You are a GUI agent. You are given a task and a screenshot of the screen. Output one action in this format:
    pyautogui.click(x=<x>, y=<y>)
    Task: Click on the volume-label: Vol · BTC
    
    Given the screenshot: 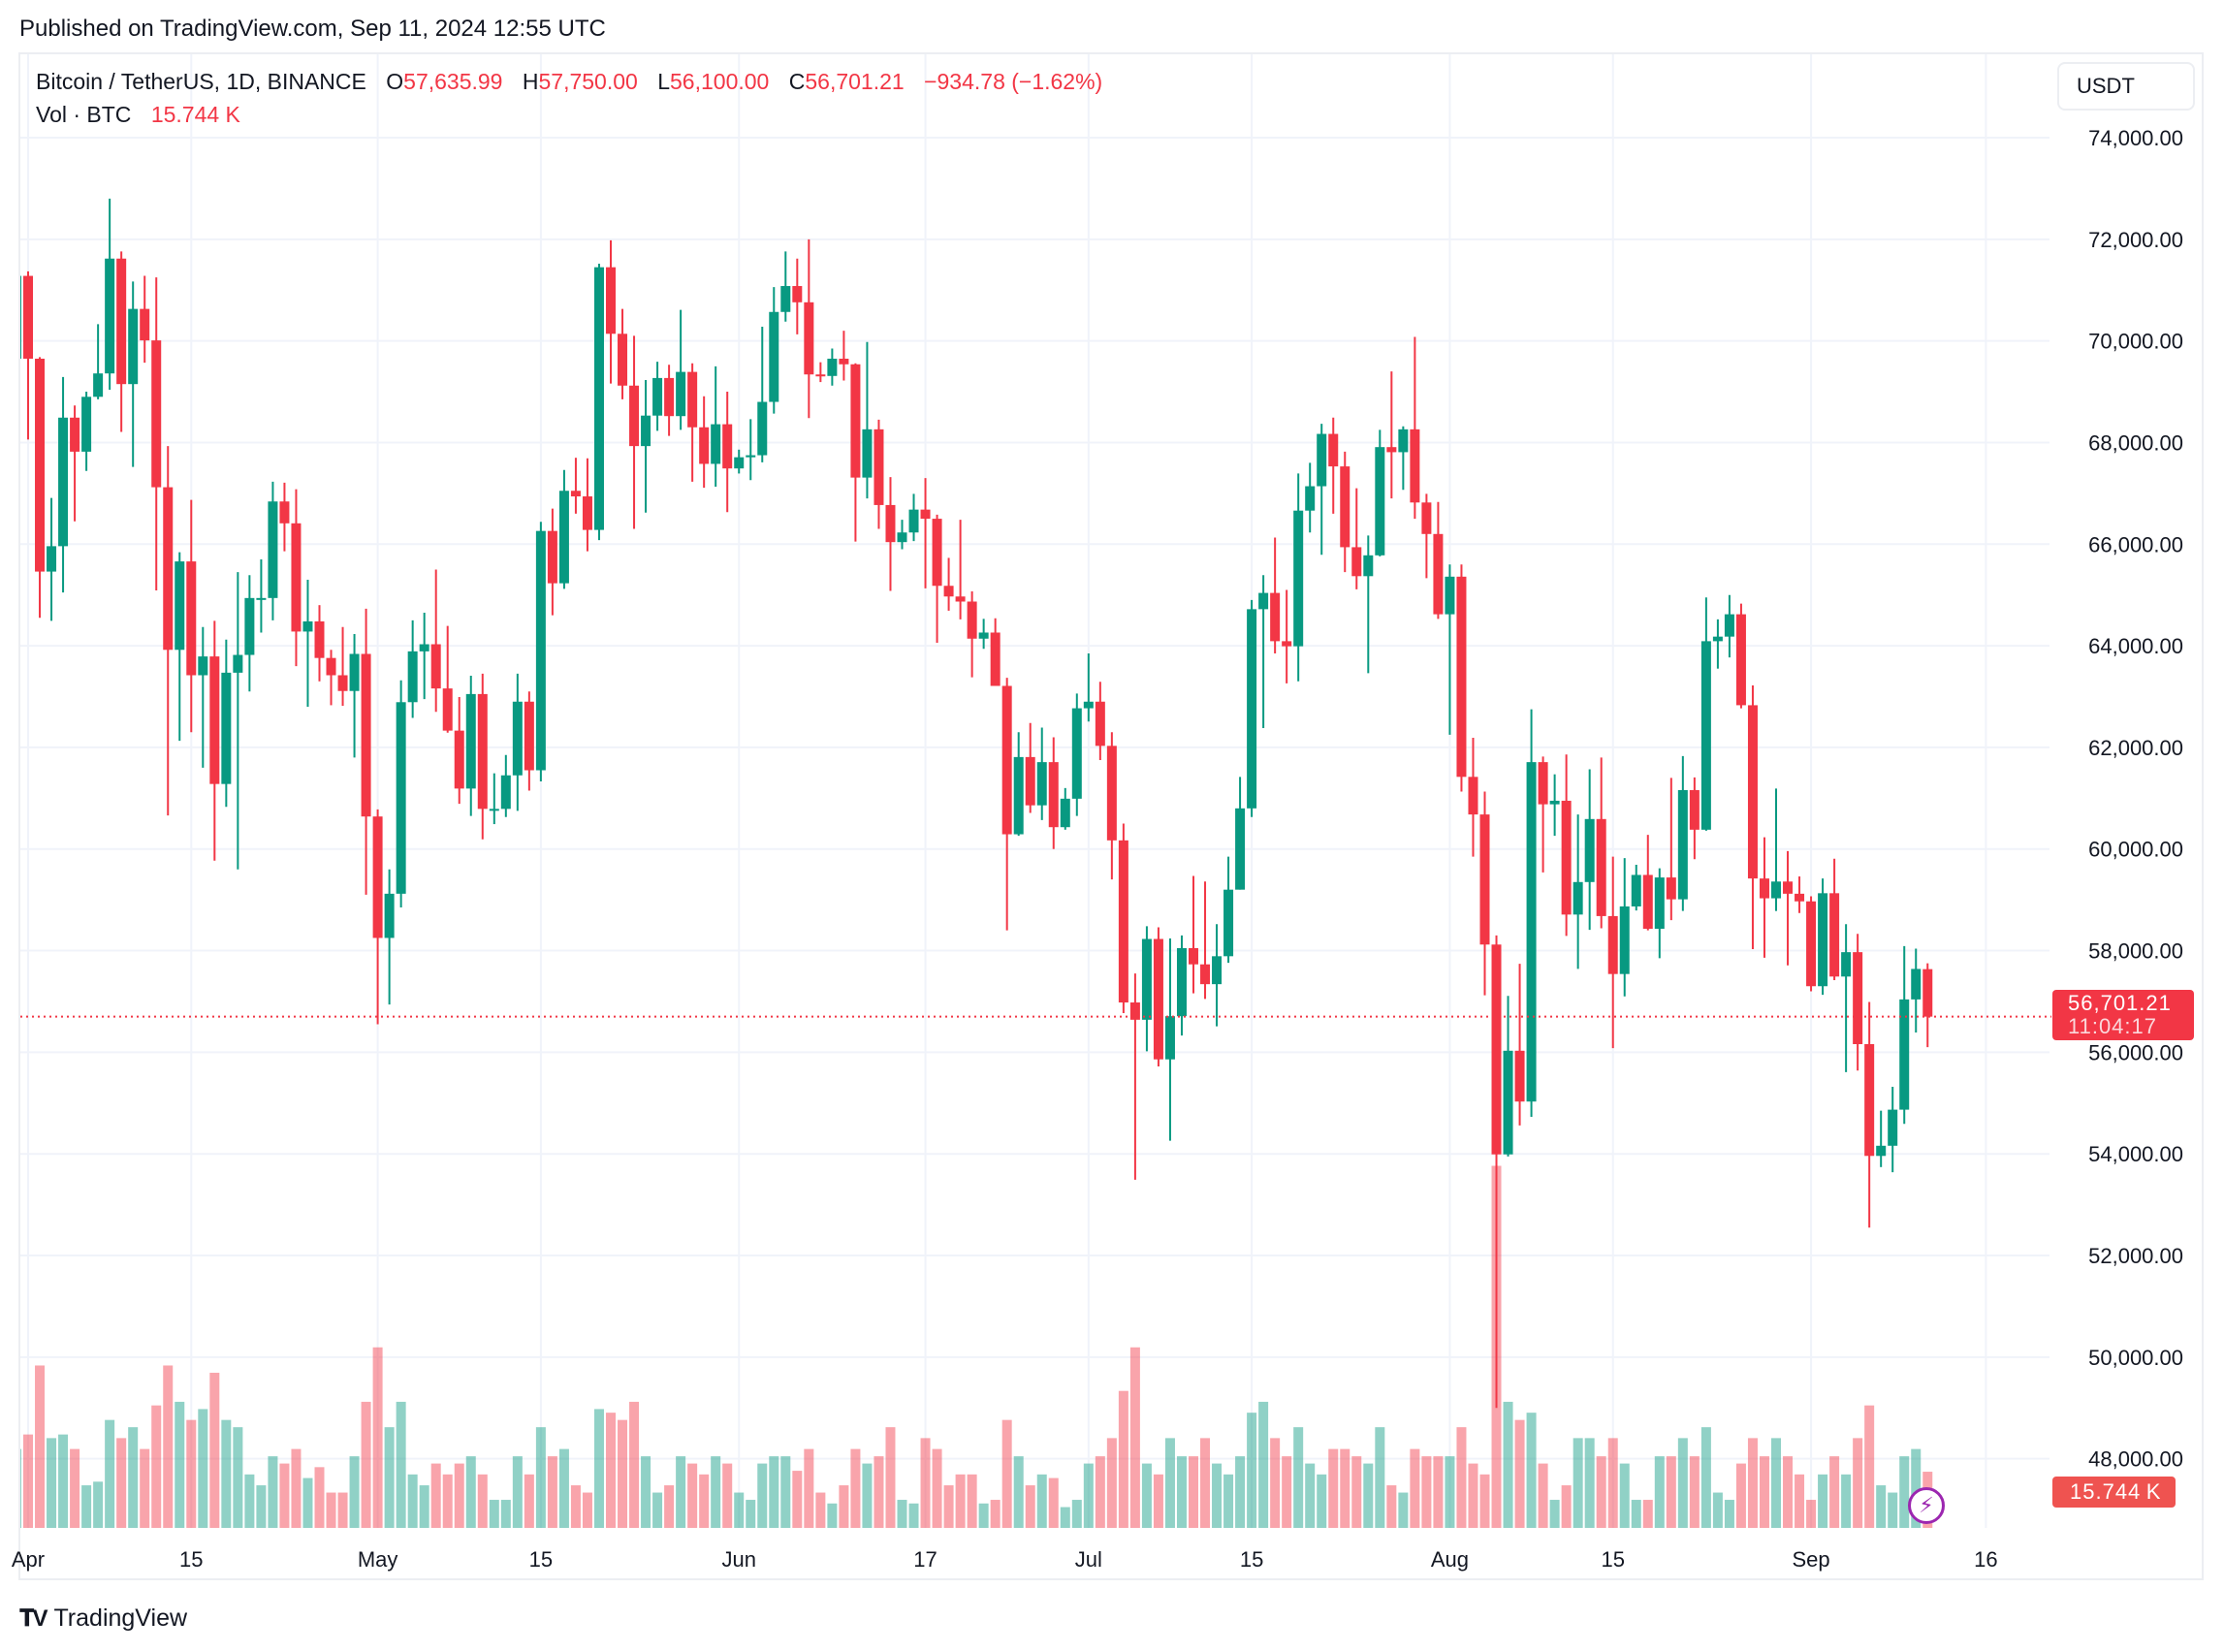 What is the action you would take?
    pyautogui.click(x=84, y=114)
    